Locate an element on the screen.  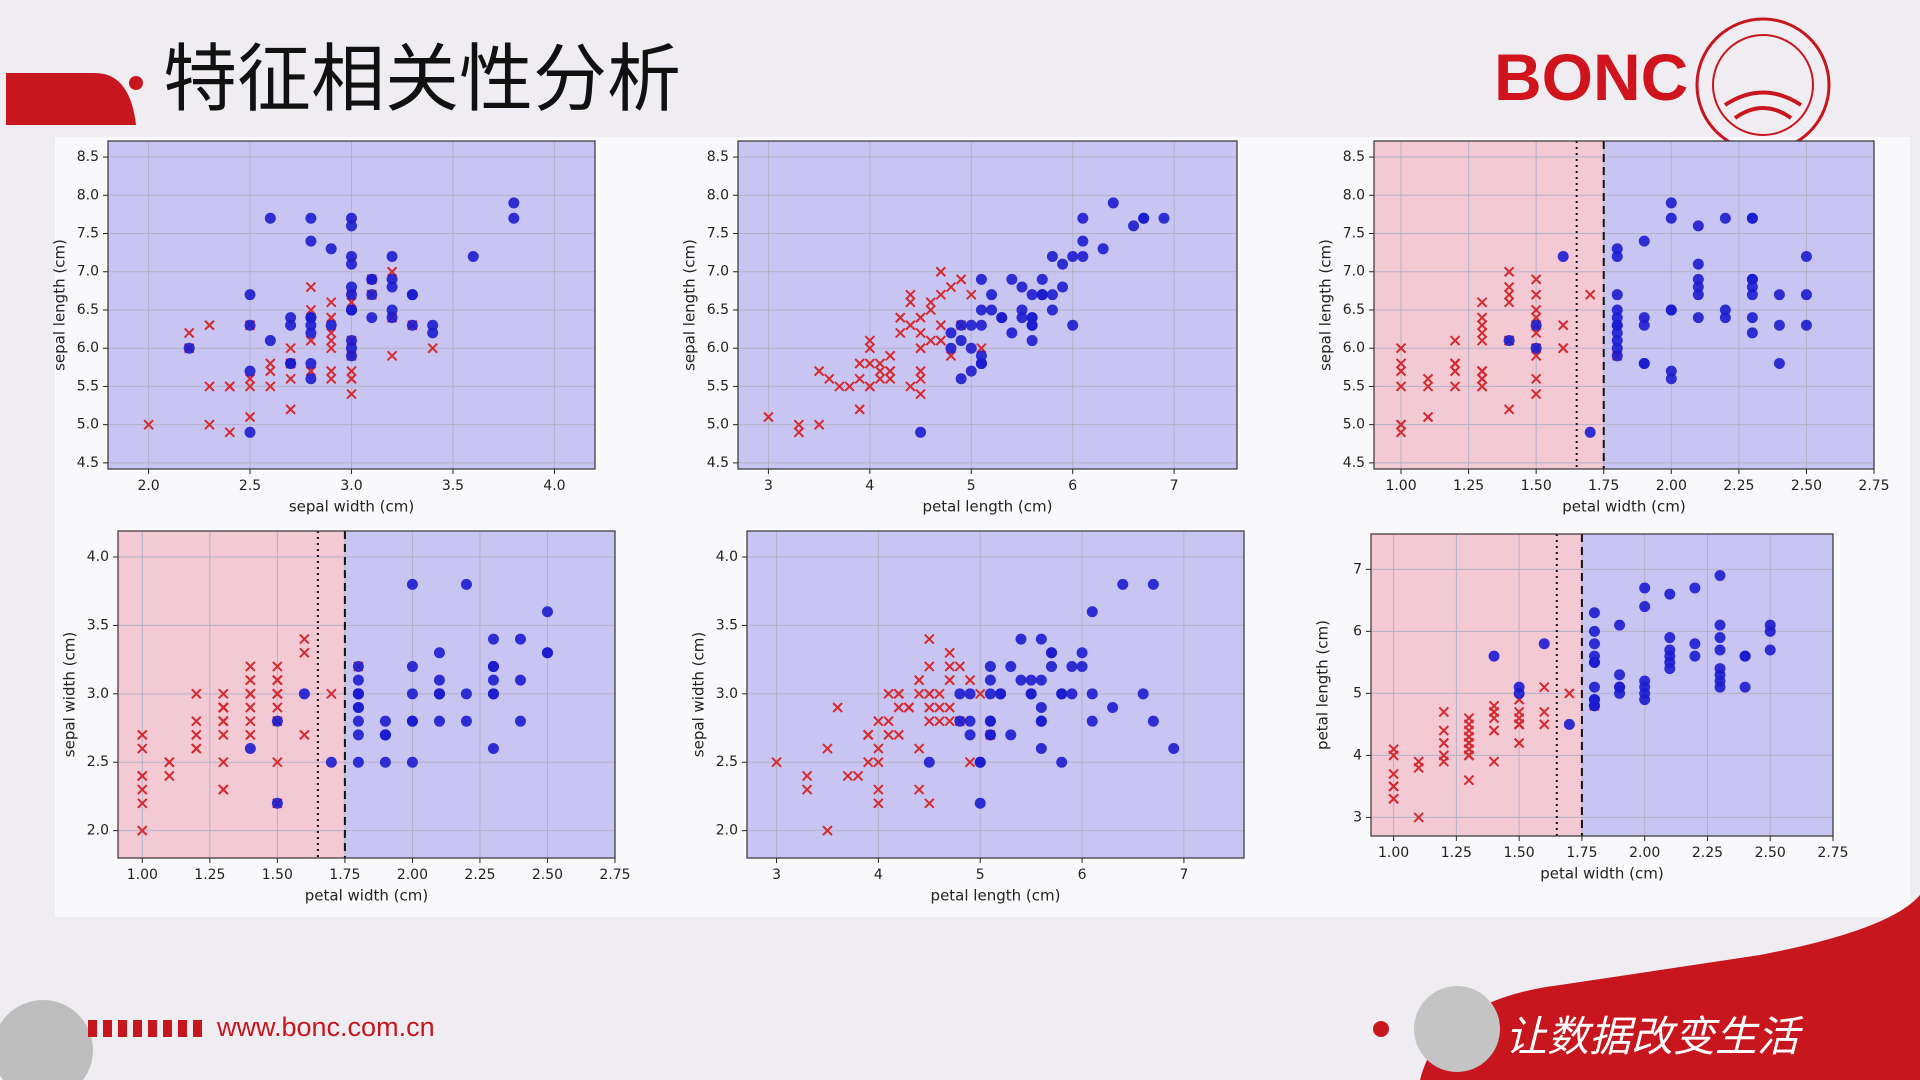
y-tick-label: 3.0 is located at coordinates (727, 694).